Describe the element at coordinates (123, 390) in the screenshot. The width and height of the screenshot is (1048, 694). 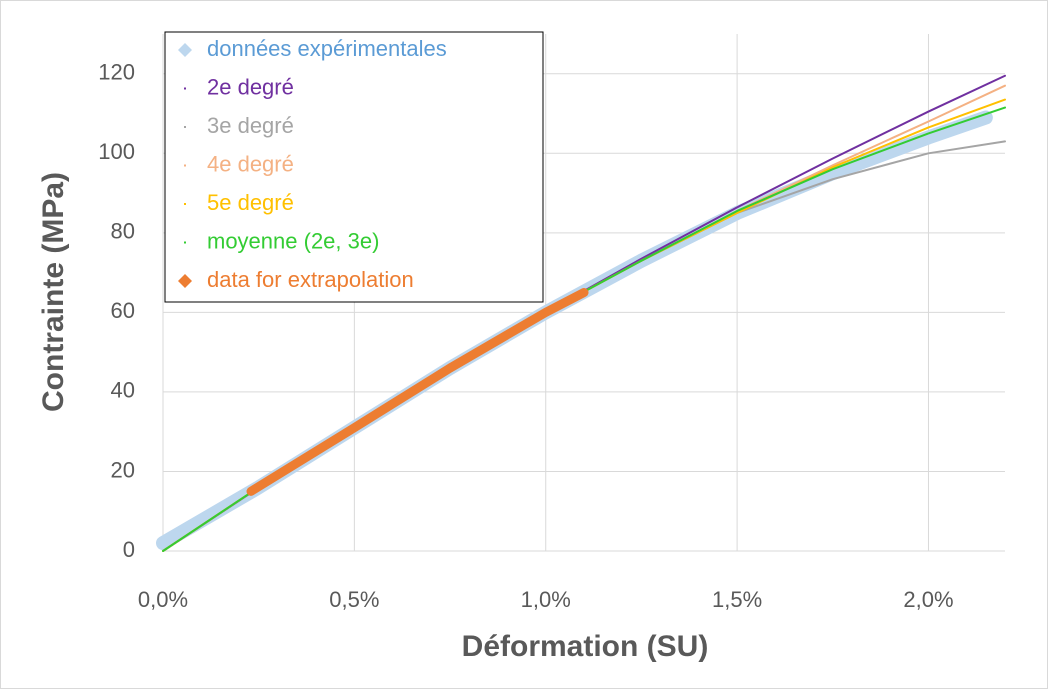
I see `y-tick-label: 40` at that location.